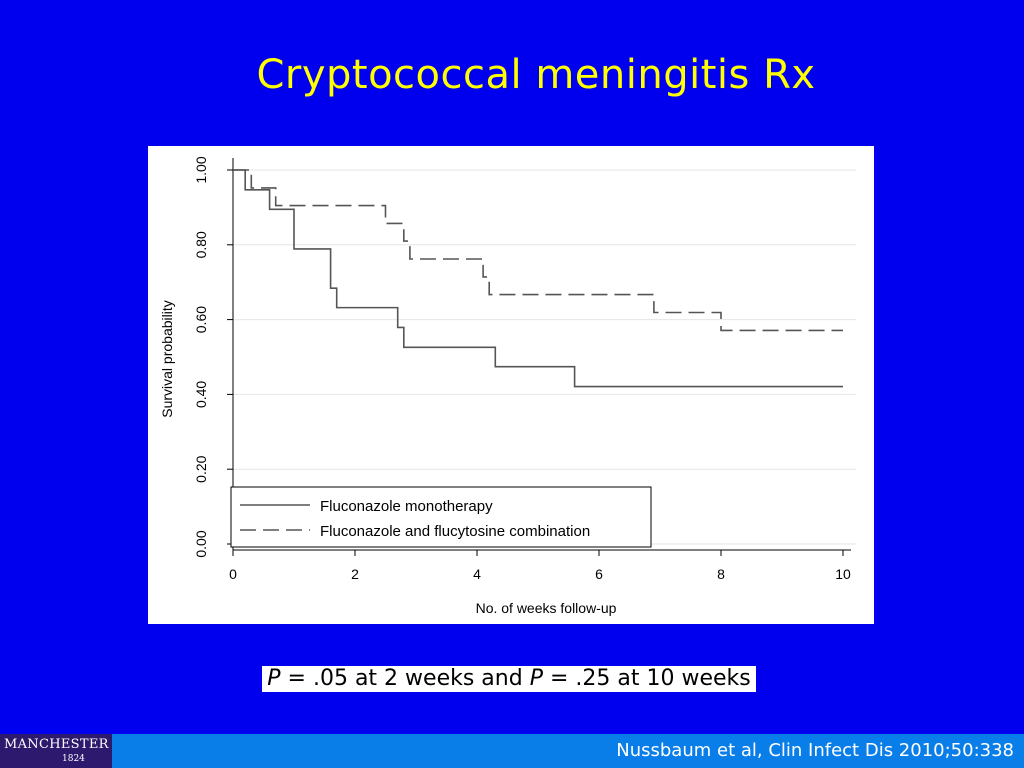 The image size is (1024, 768). Describe the element at coordinates (538, 250) in the screenshot. I see `series-line-combination` at that location.